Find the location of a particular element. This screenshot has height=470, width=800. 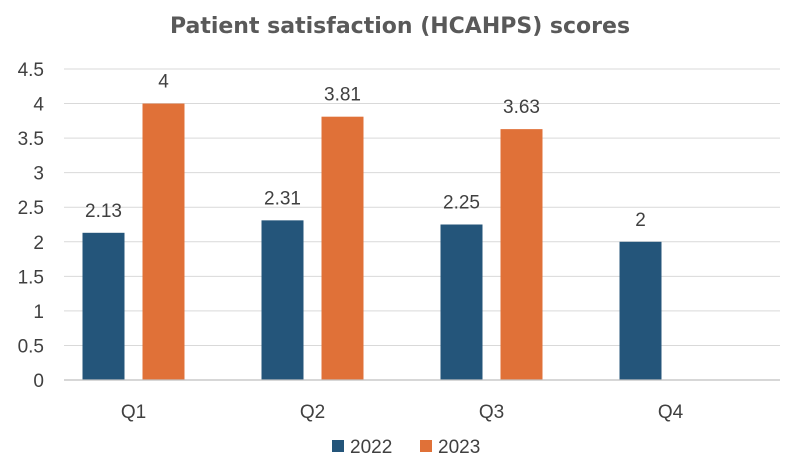

legend: 2022 2023 is located at coordinates (406, 447).